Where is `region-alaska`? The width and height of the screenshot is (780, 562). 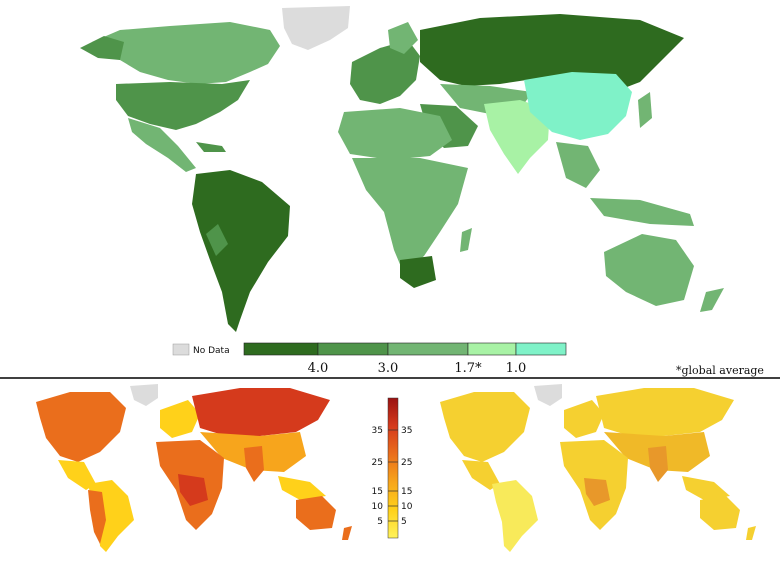 region-alaska is located at coordinates (102, 48).